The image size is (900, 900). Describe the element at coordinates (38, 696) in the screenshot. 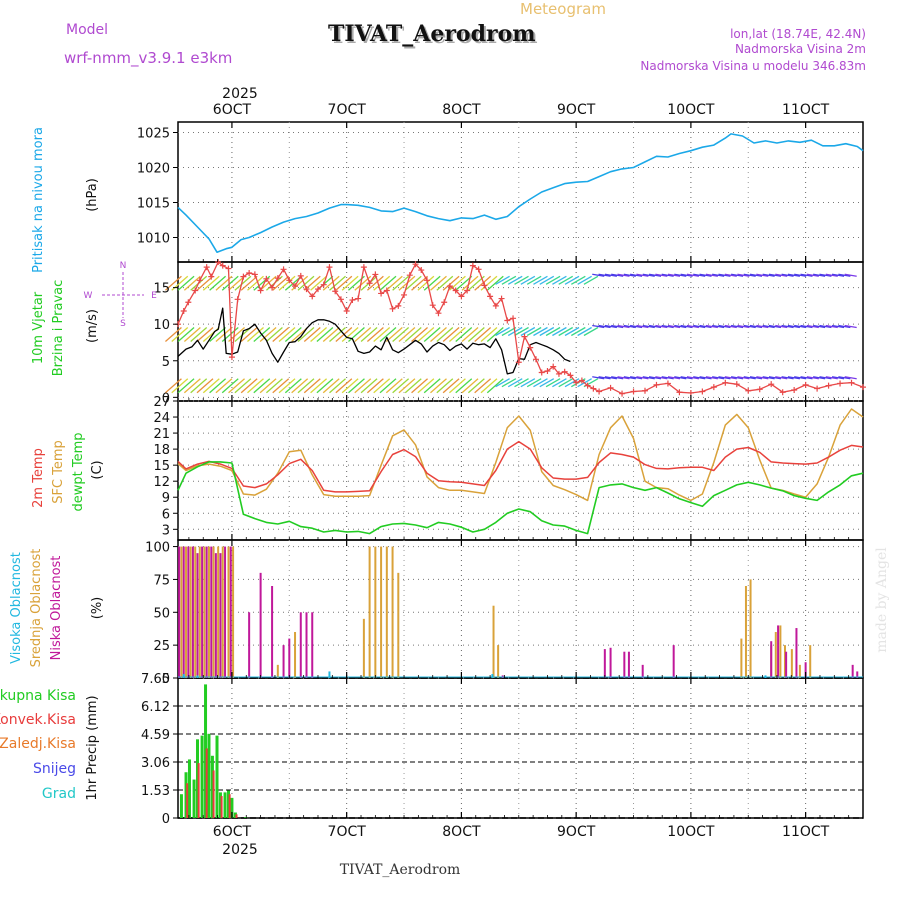

I see `legend-total-precip: Ukupna Kisa` at that location.